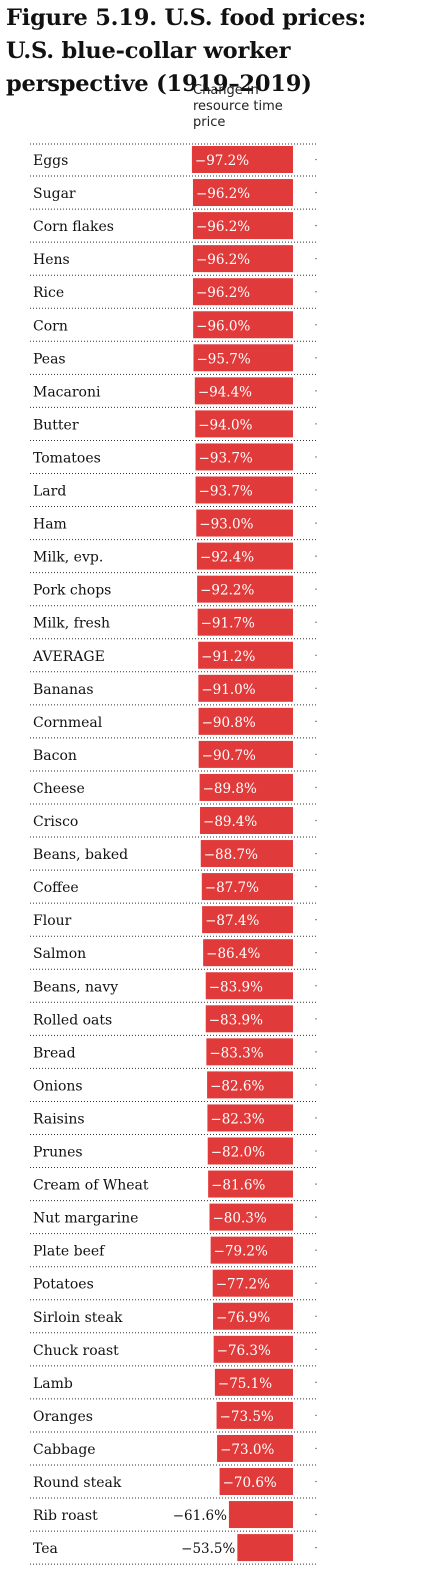 This screenshot has width=425, height=1584. I want to click on category-label: Hens, so click(51, 260).